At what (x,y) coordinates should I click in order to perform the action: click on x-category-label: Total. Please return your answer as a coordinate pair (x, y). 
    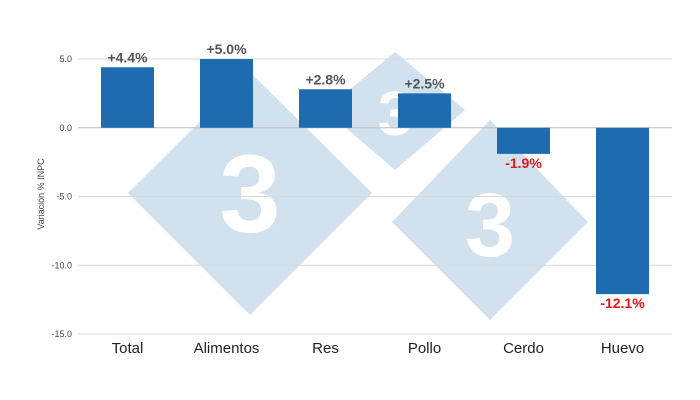
    Looking at the image, I should click on (128, 348).